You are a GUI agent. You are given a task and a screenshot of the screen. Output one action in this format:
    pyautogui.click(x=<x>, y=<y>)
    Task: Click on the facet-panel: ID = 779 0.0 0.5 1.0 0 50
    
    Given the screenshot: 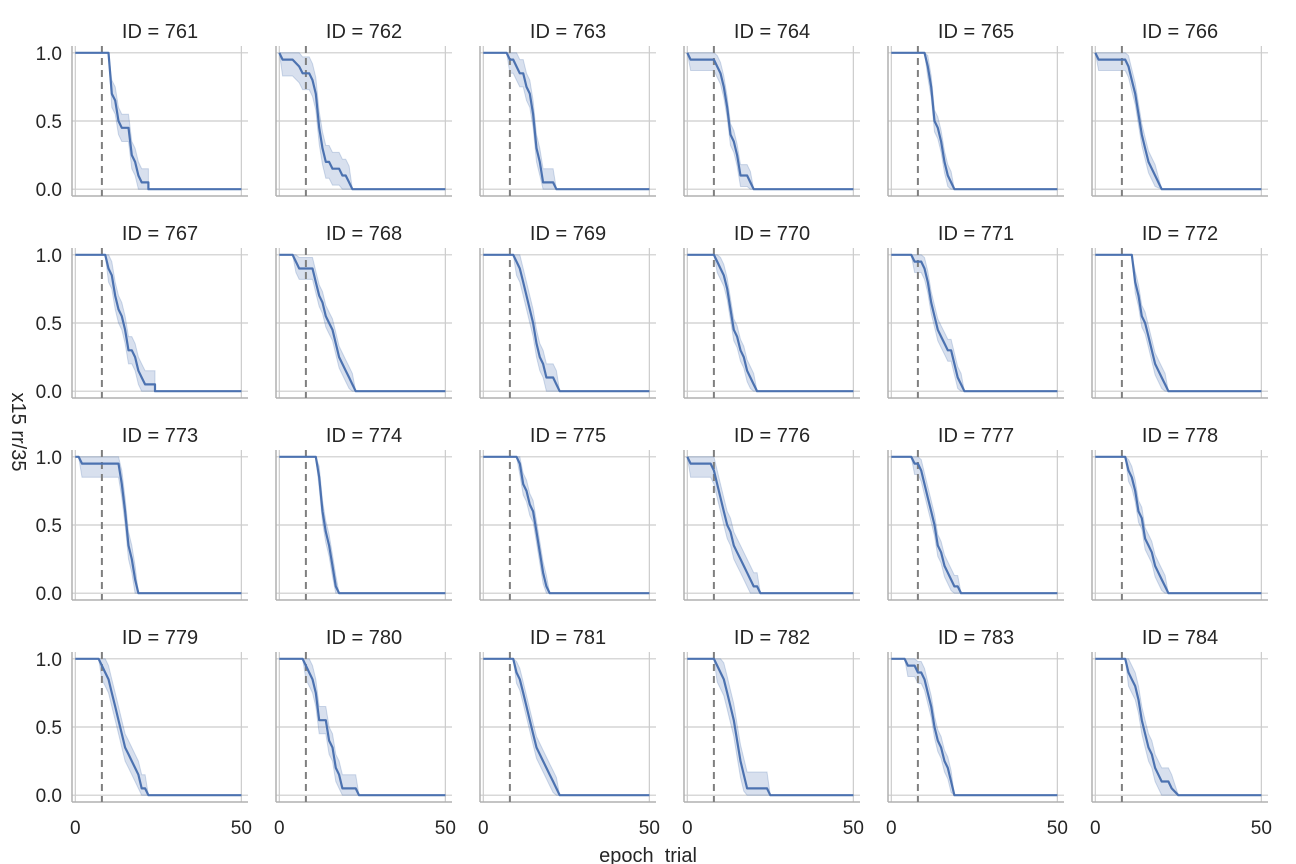 What is the action you would take?
    pyautogui.click(x=144, y=733)
    